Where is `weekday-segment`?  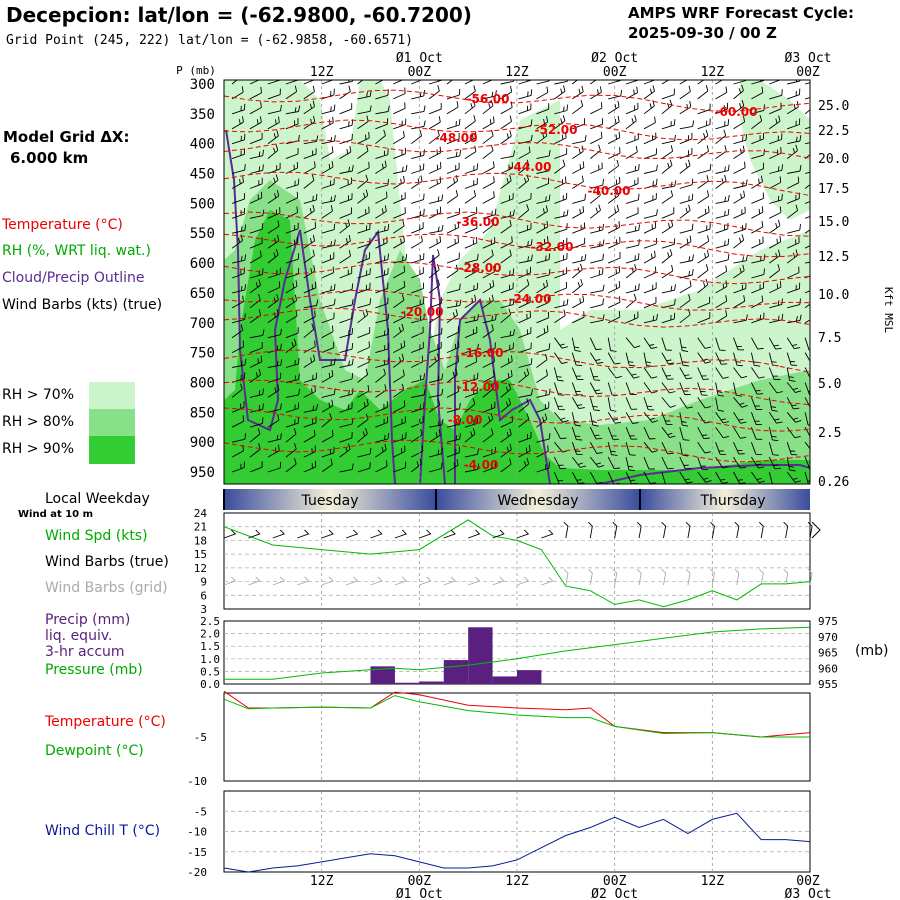
weekday-segment is located at coordinates (330, 499).